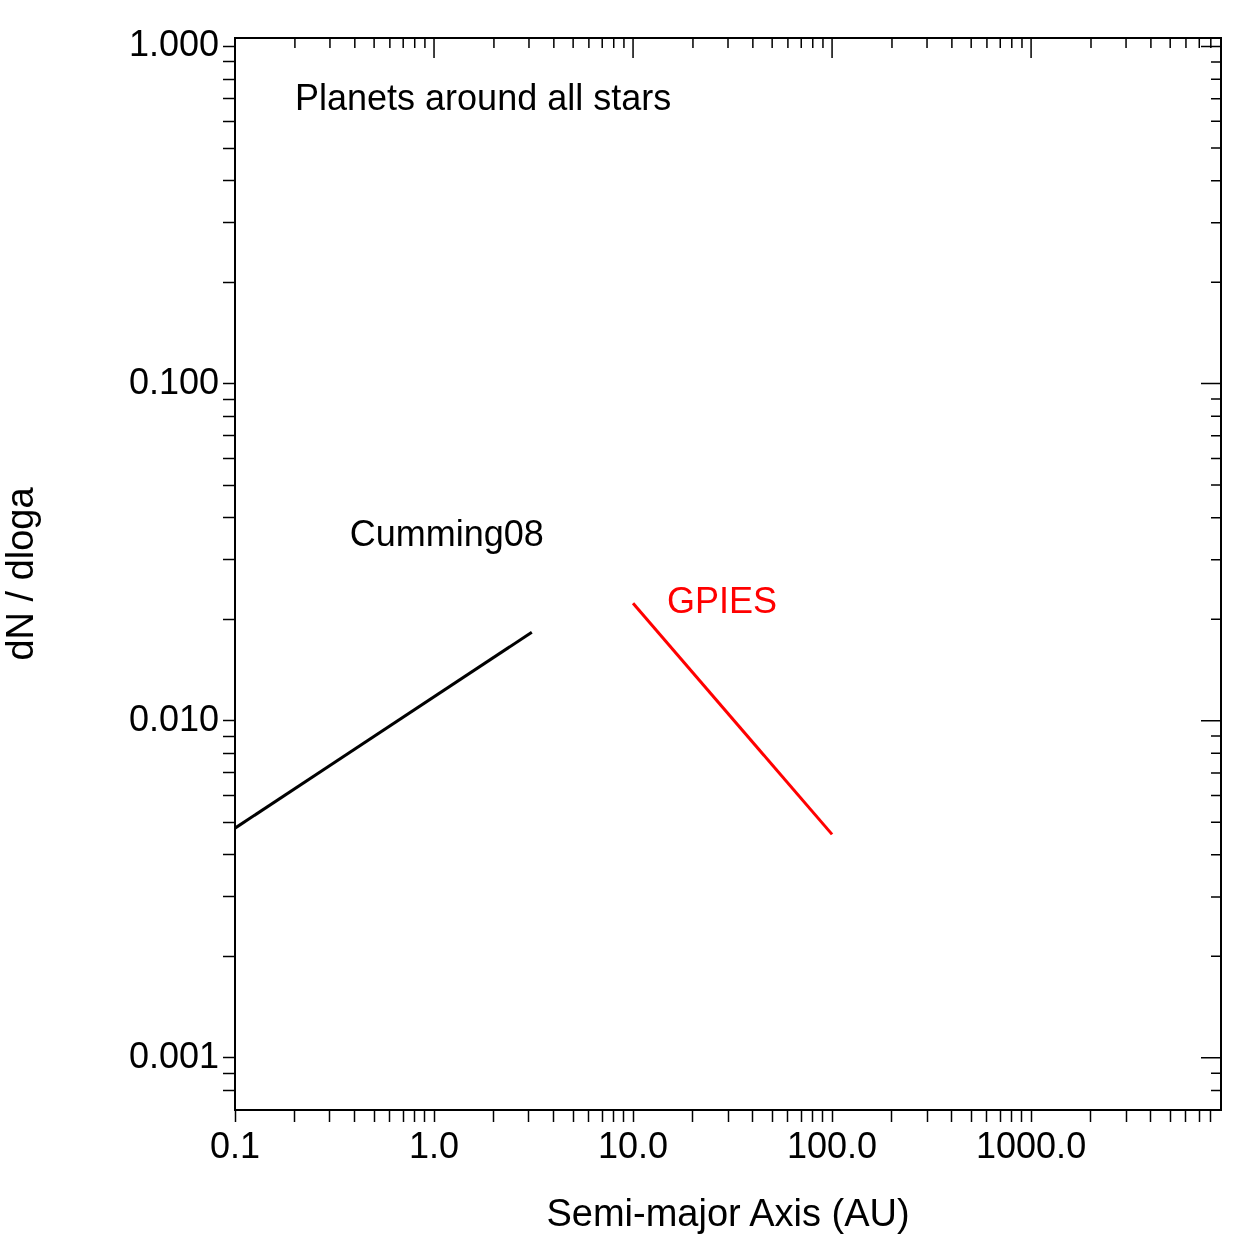 This screenshot has width=1246, height=1238. What do you see at coordinates (173, 381) in the screenshot?
I see `y-tick-label: 0.100` at bounding box center [173, 381].